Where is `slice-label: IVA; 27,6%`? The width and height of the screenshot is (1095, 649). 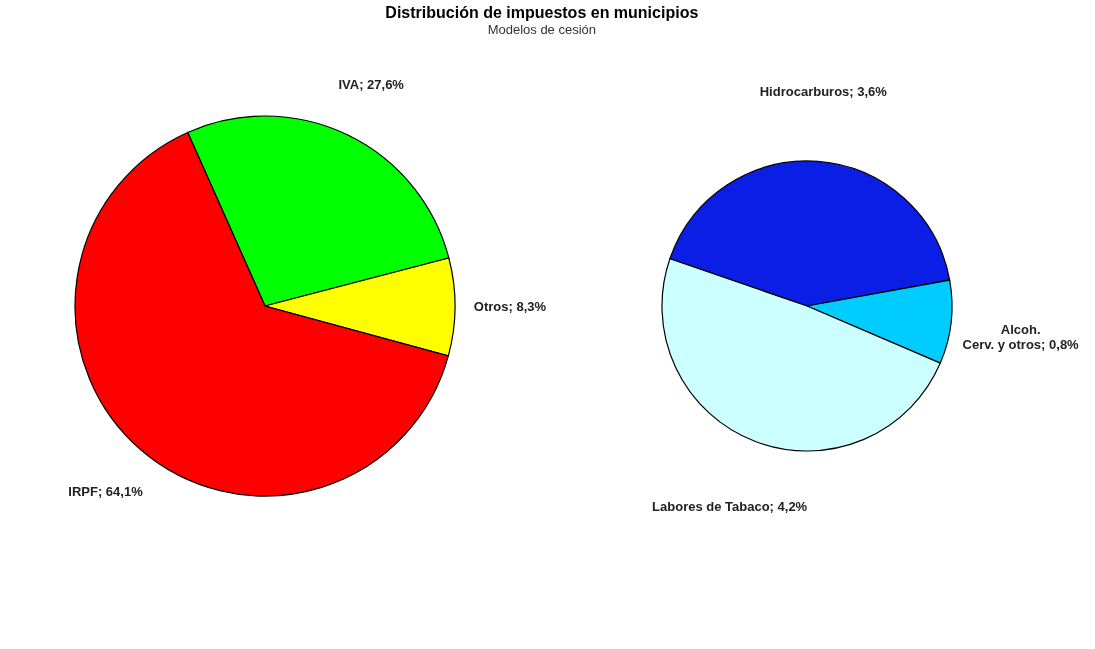 slice-label: IVA; 27,6% is located at coordinates (371, 85).